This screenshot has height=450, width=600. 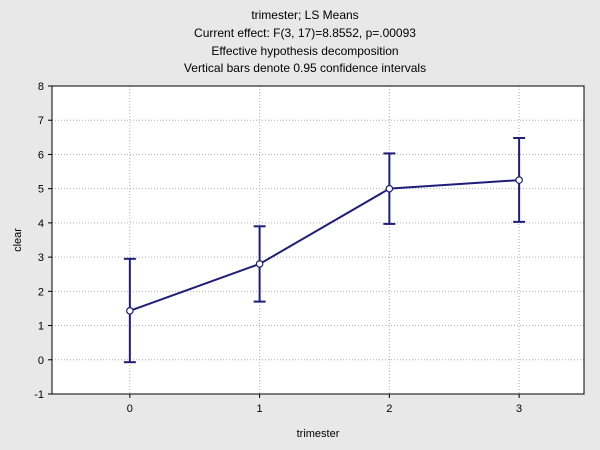 I want to click on y-tick-label: 8, so click(x=41, y=87).